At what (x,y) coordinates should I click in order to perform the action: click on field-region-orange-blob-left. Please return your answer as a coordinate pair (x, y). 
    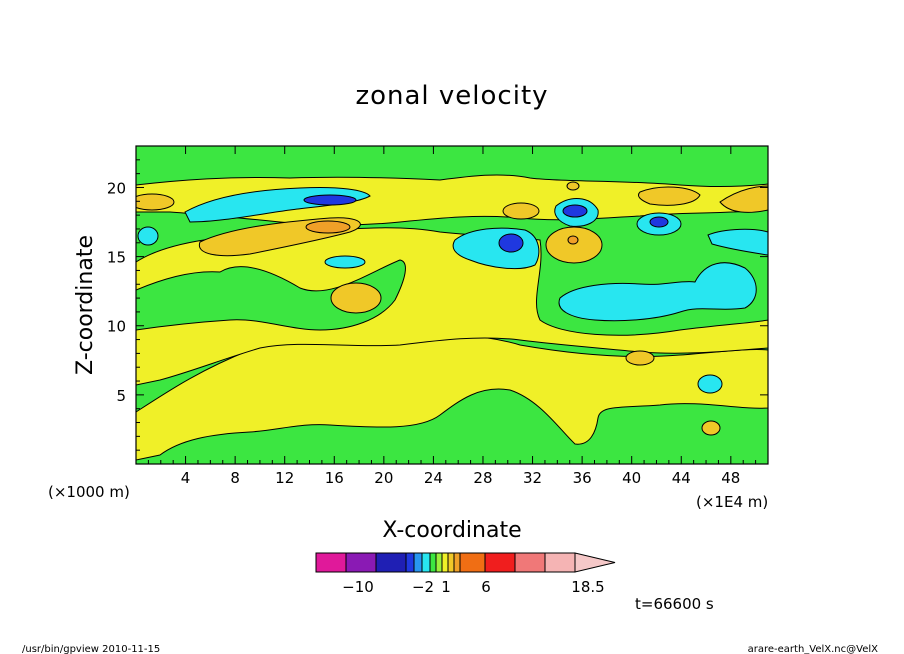
    Looking at the image, I should click on (356, 298).